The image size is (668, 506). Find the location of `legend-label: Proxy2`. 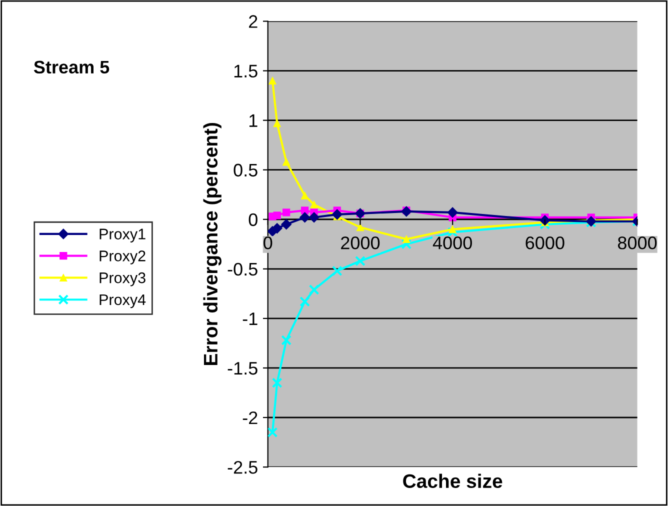

legend-label: Proxy2 is located at coordinates (123, 257).